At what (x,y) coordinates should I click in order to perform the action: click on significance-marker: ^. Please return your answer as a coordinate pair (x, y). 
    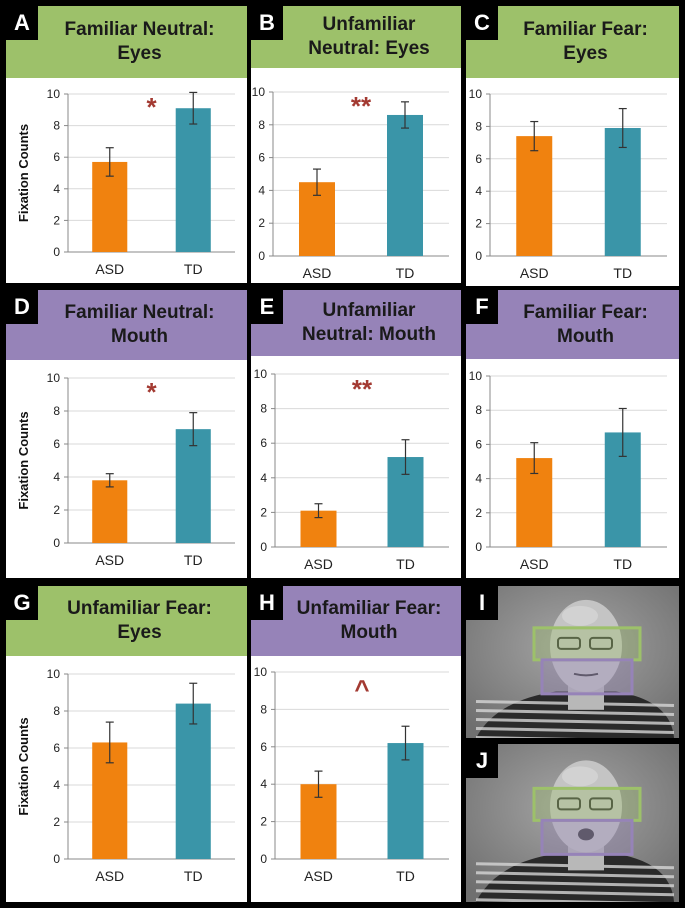
    Looking at the image, I should click on (361, 689).